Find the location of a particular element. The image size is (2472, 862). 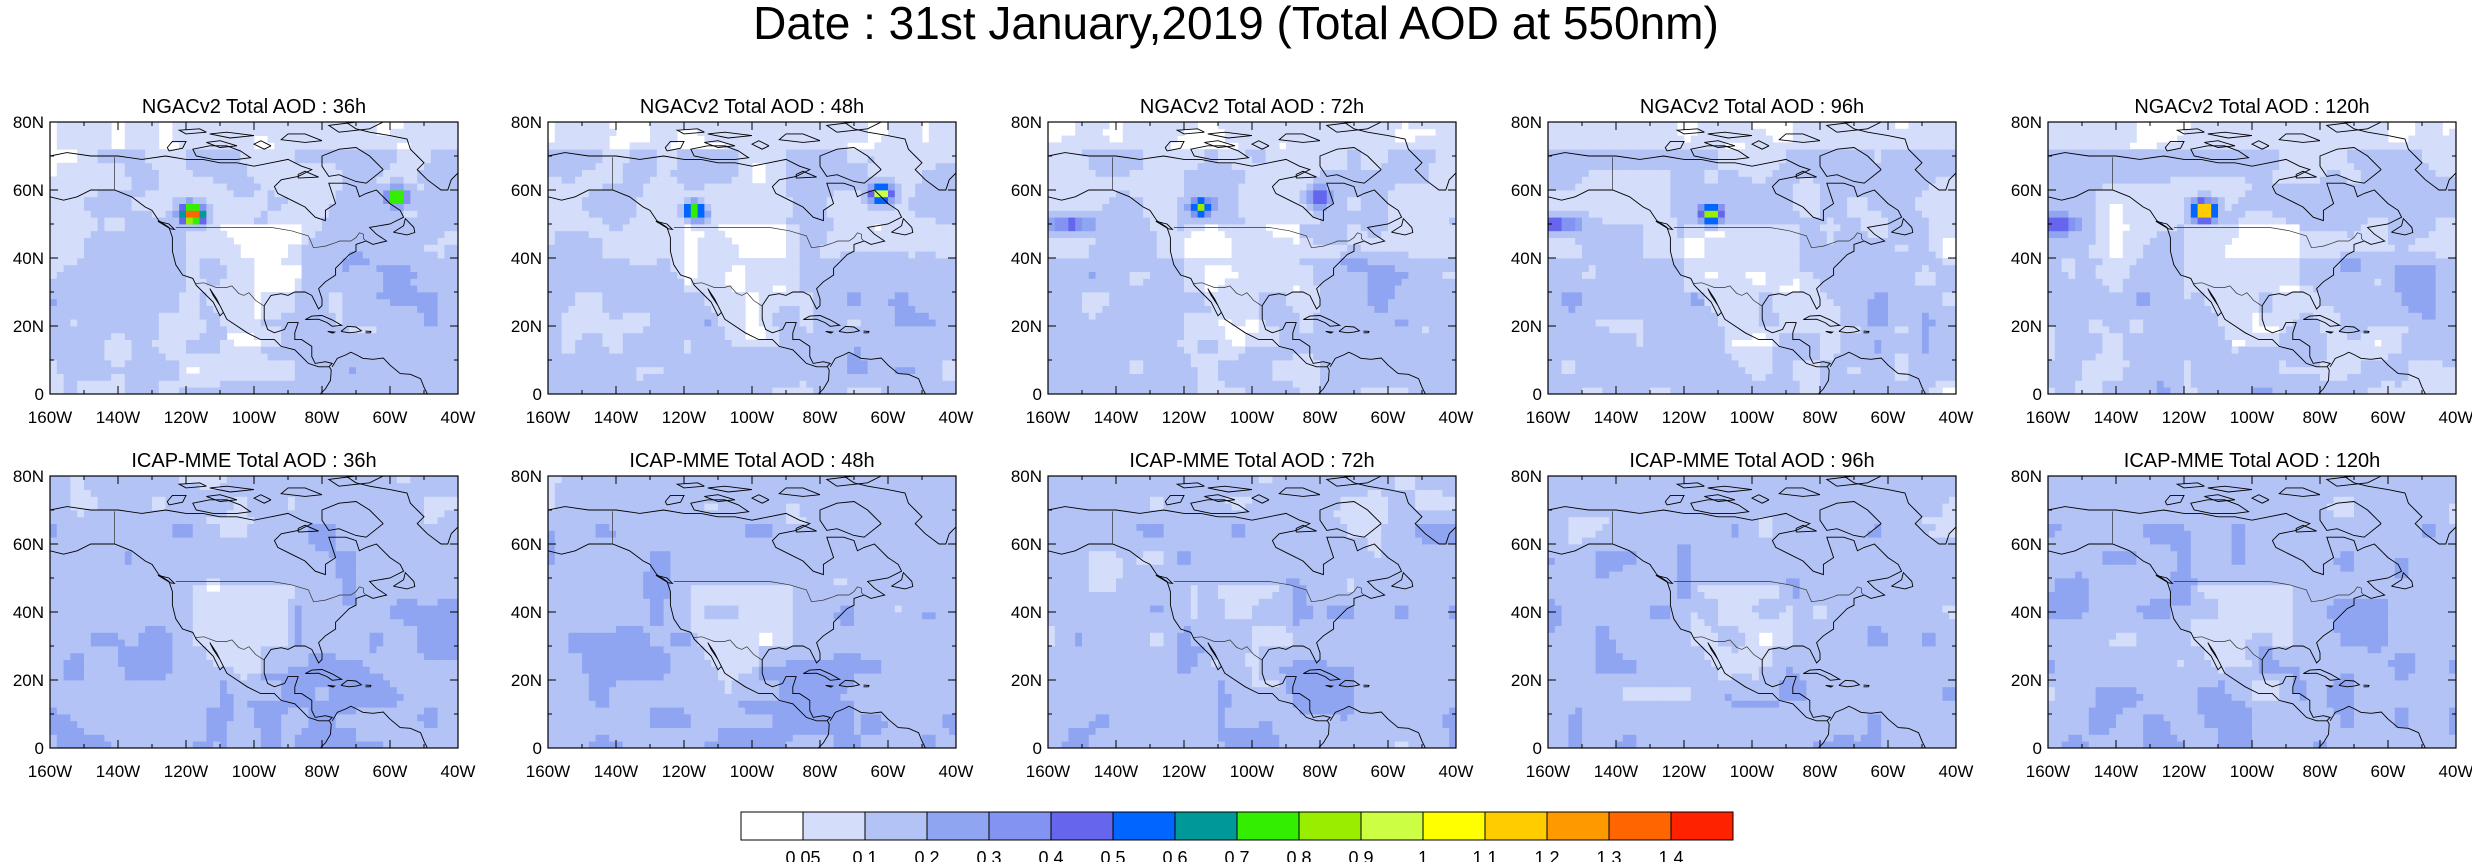

colorbar-label: 0.05 is located at coordinates (802, 855).